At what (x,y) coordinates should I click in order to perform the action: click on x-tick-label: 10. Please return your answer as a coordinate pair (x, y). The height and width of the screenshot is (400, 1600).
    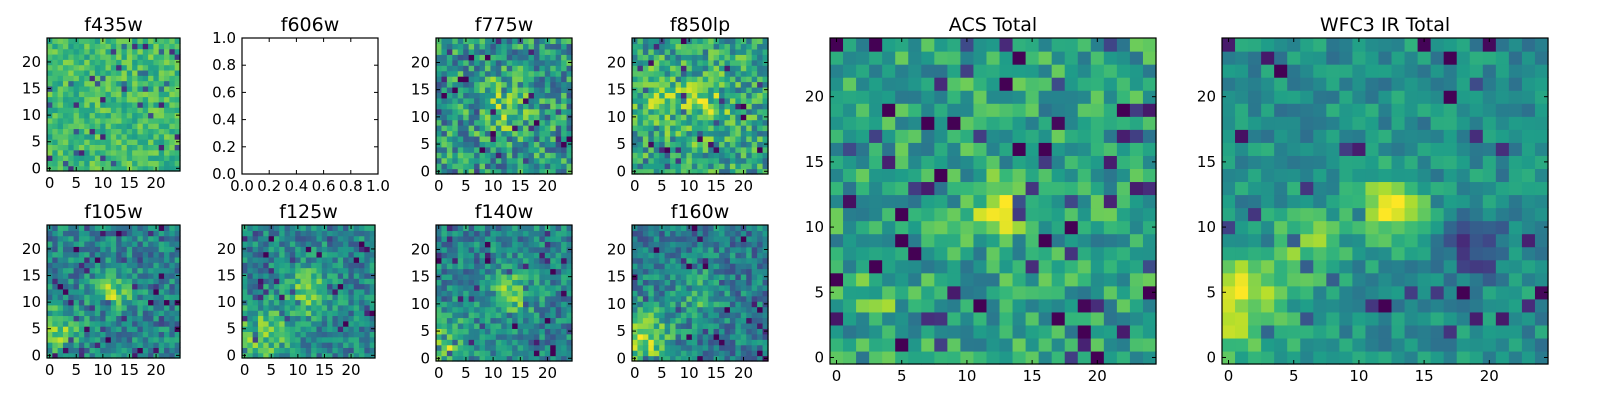
    Looking at the image, I should click on (102, 183).